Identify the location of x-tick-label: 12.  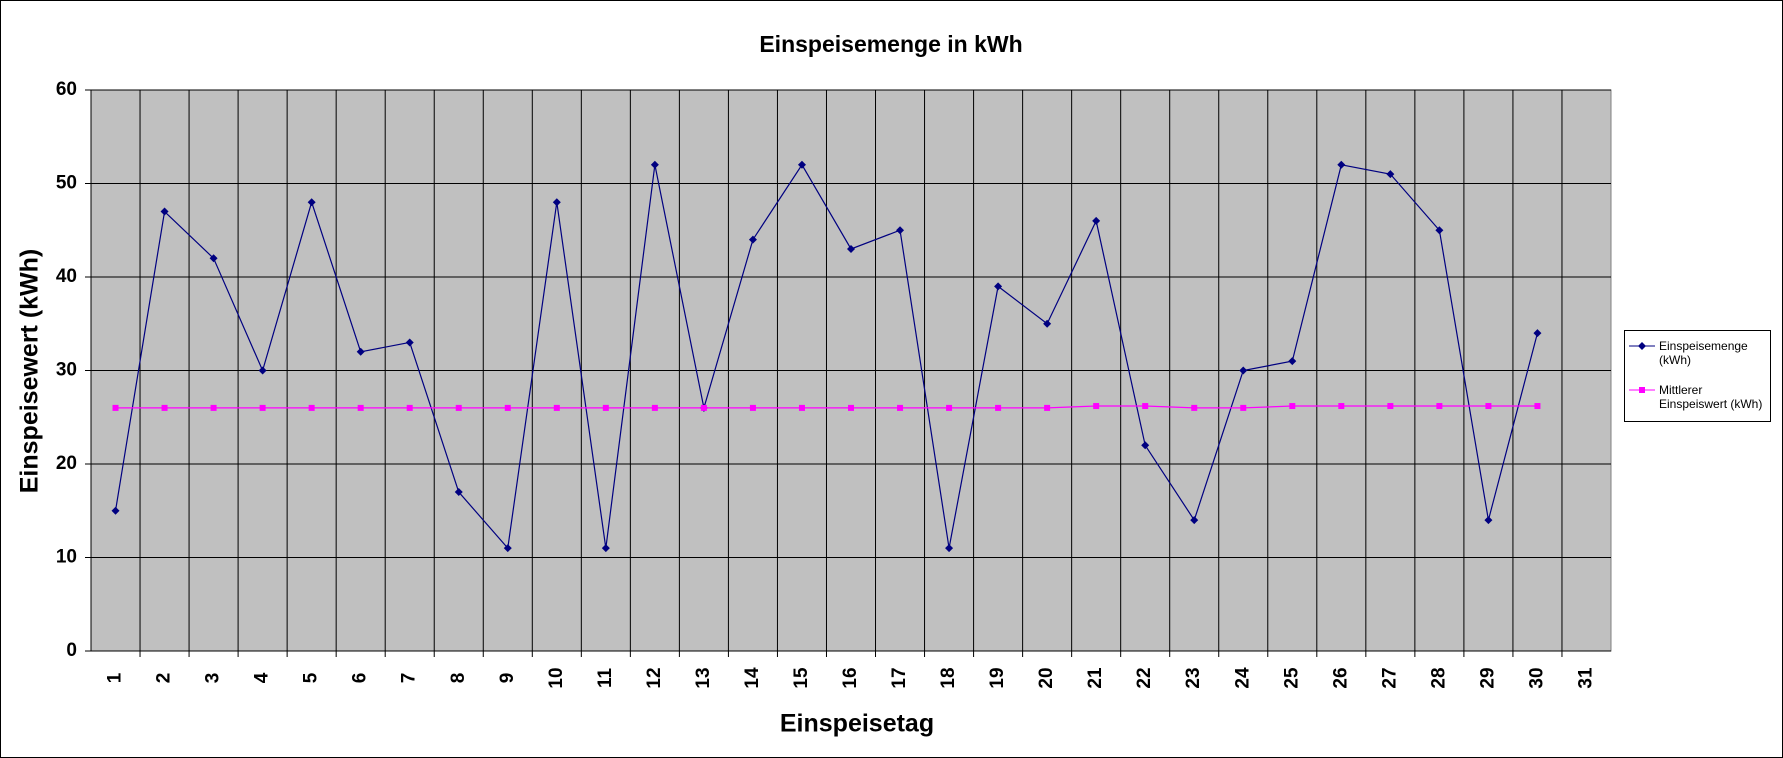
(654, 677).